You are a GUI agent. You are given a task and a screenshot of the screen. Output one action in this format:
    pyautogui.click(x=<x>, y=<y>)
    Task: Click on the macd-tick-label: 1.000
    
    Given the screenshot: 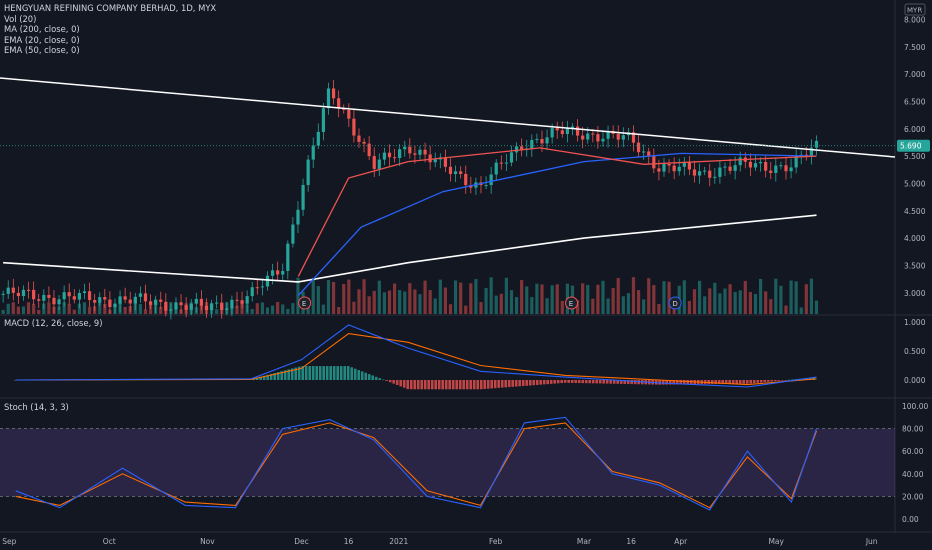 What is the action you would take?
    pyautogui.click(x=915, y=322)
    